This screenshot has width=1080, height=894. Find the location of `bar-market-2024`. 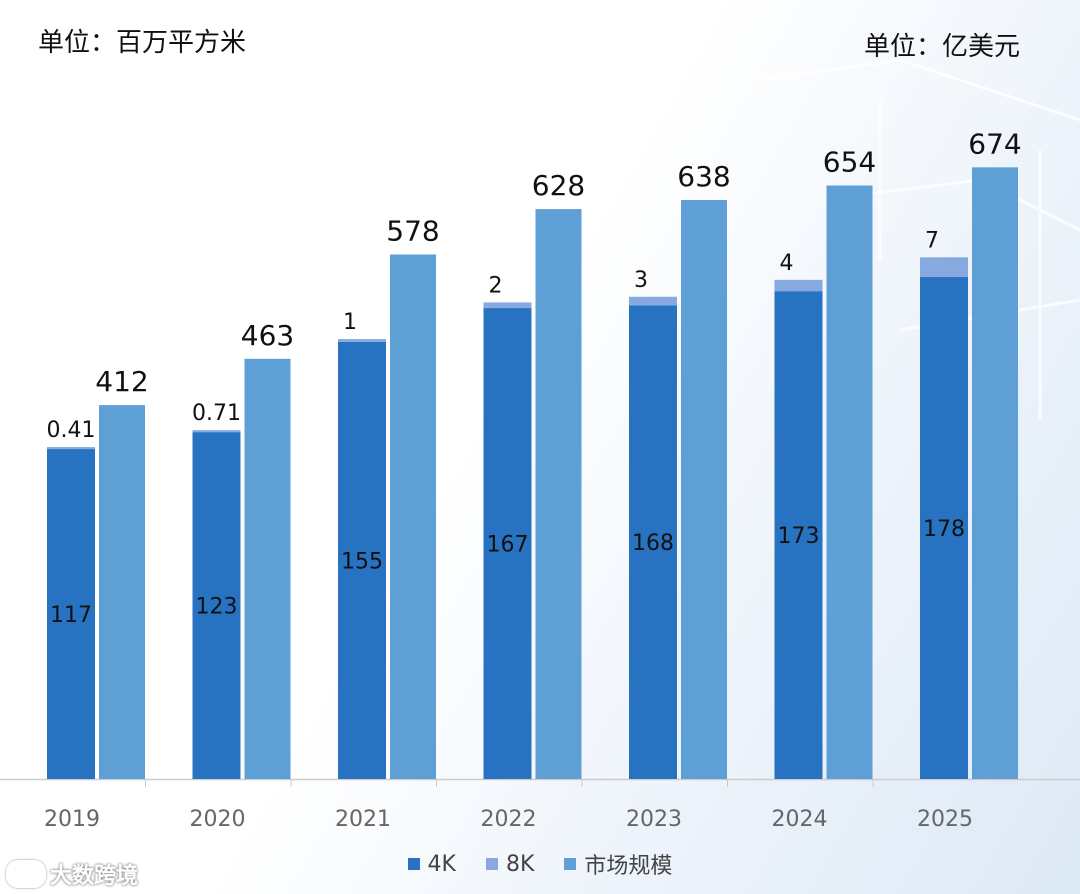

bar-market-2024 is located at coordinates (849, 482).